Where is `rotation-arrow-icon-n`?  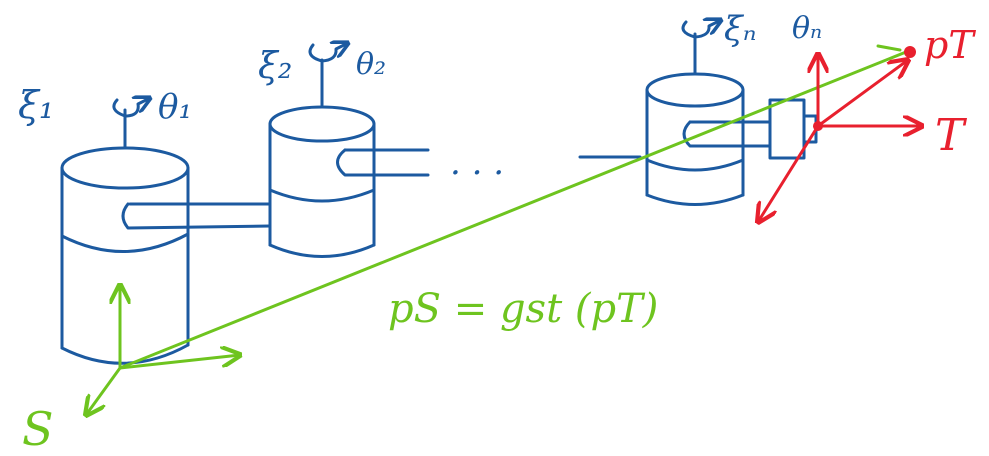 rotation-arrow-icon-n is located at coordinates (701, 29).